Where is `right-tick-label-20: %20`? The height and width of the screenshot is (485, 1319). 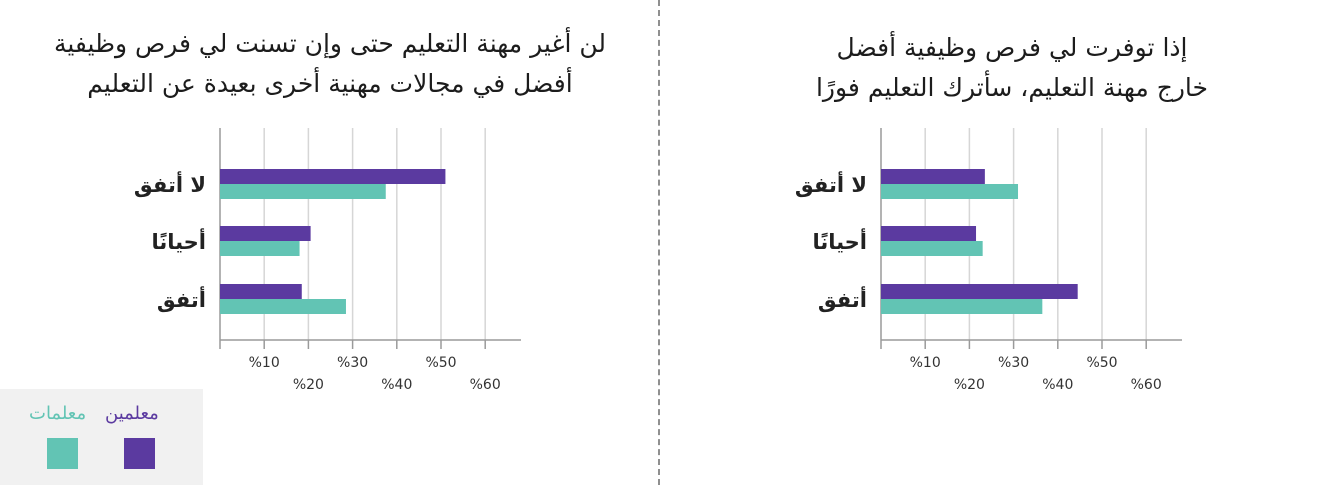
right-tick-label-20: %20 is located at coordinates (969, 385).